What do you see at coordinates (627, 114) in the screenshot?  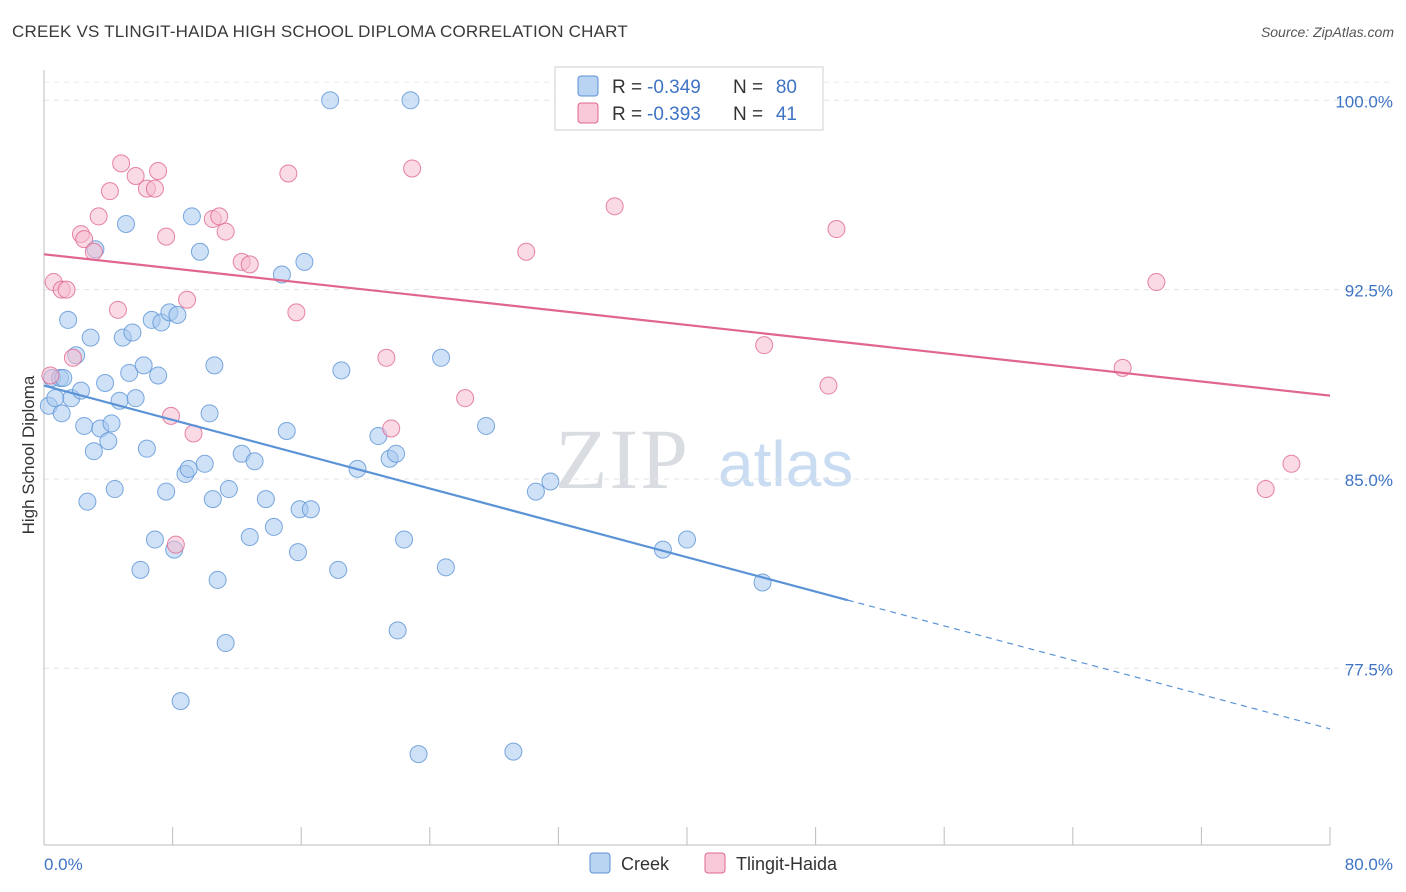 I see `legend-r-label-tlingit-haida: R =` at bounding box center [627, 114].